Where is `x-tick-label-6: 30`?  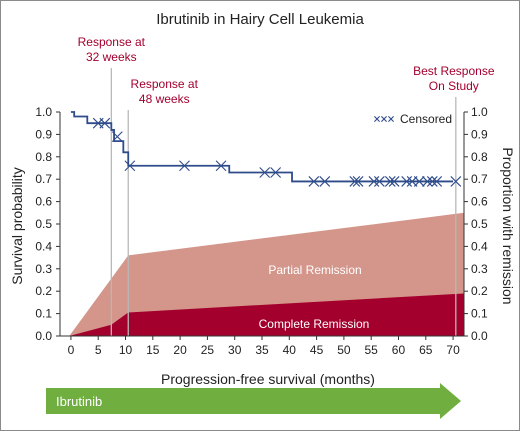
x-tick-label-6: 30 is located at coordinates (235, 350).